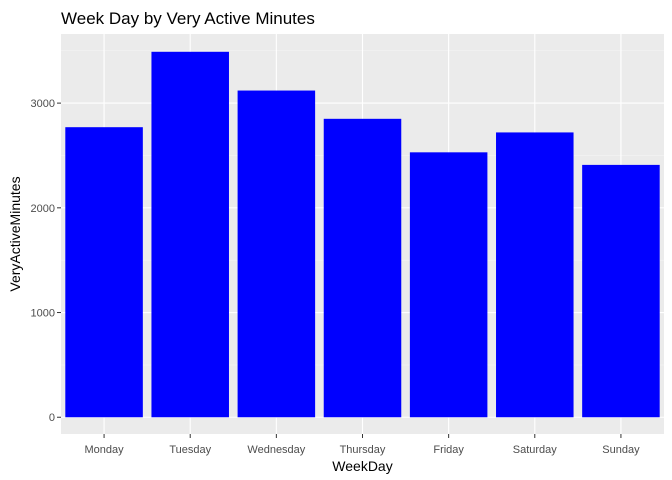 This screenshot has width=672, height=480. What do you see at coordinates (190, 234) in the screenshot?
I see `bar-tuesday` at bounding box center [190, 234].